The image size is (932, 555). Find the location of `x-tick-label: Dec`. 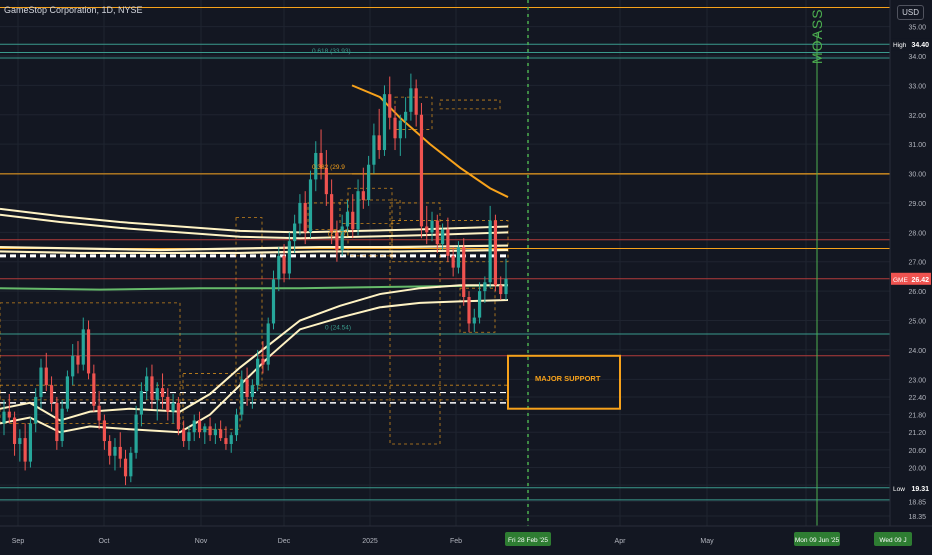

x-tick-label: Dec is located at coordinates (284, 541).